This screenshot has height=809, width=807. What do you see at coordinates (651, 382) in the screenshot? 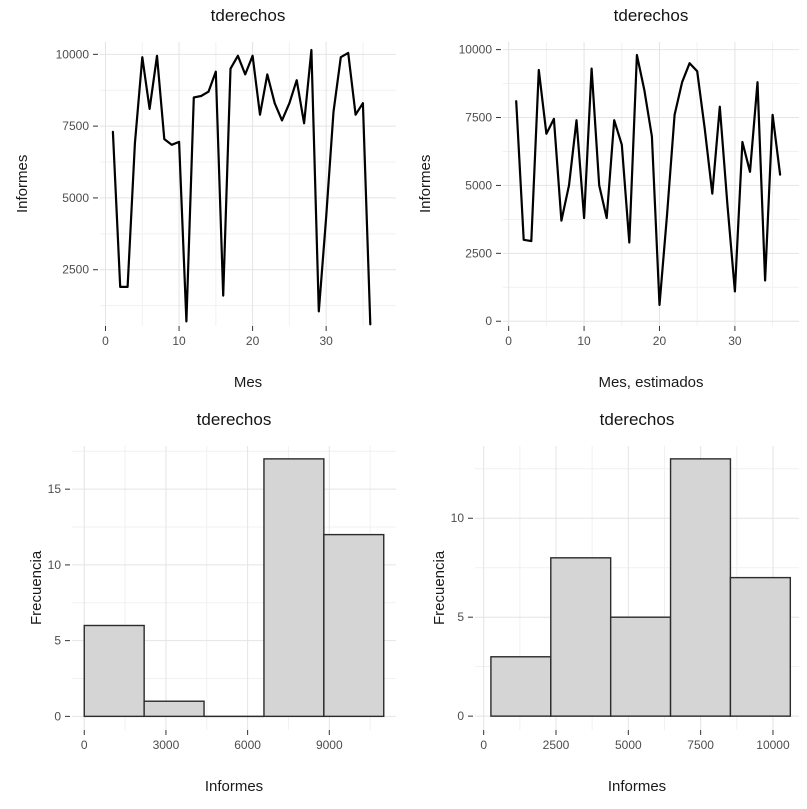
I see `x-axis-label: Mes, estimados` at bounding box center [651, 382].